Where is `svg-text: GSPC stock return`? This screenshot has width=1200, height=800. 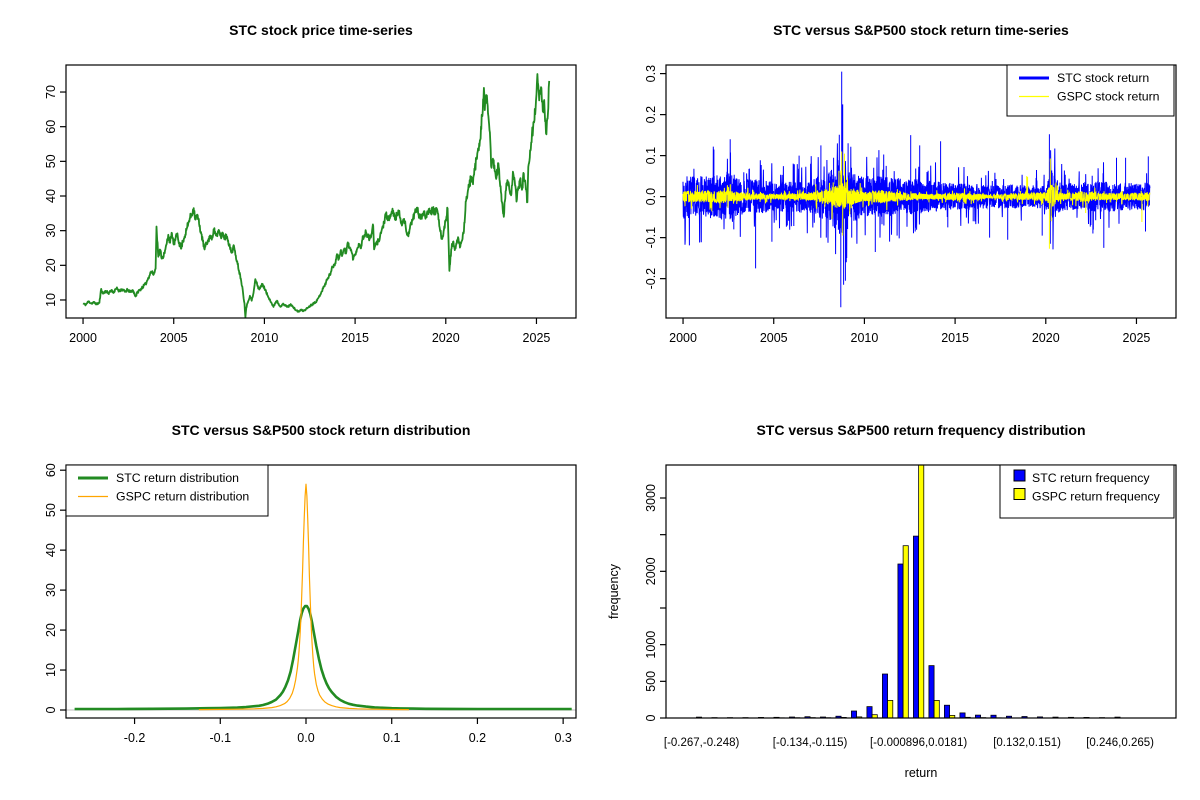 svg-text: GSPC stock return is located at coordinates (1108, 97).